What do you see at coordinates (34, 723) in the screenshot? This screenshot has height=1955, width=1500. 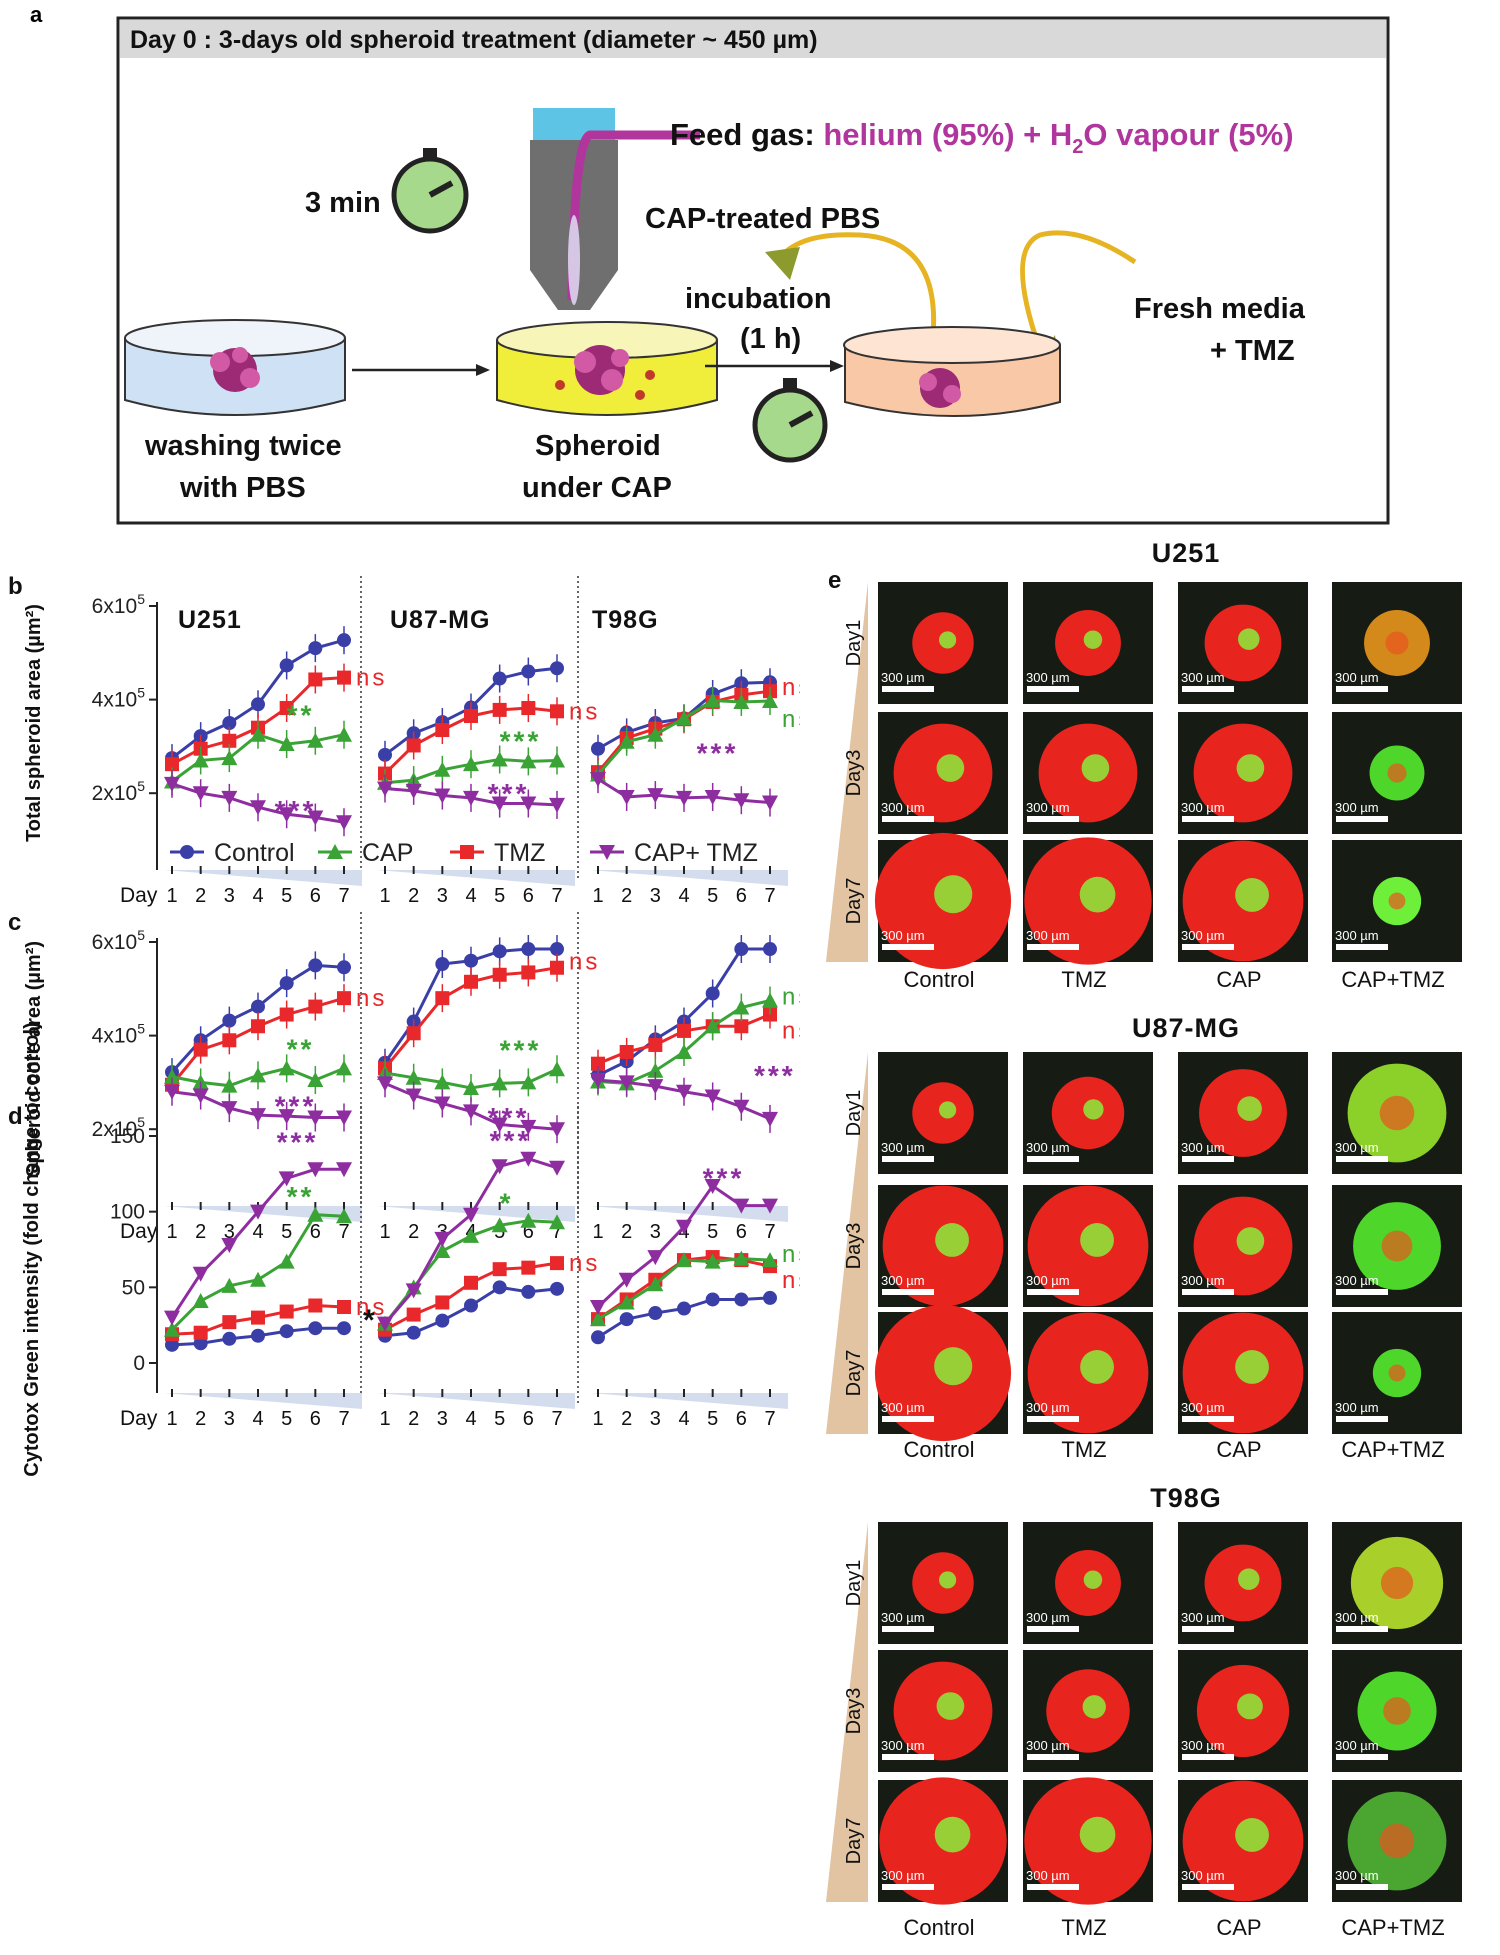 I see `y-axis-label: Total spheroid area (µm²)` at bounding box center [34, 723].